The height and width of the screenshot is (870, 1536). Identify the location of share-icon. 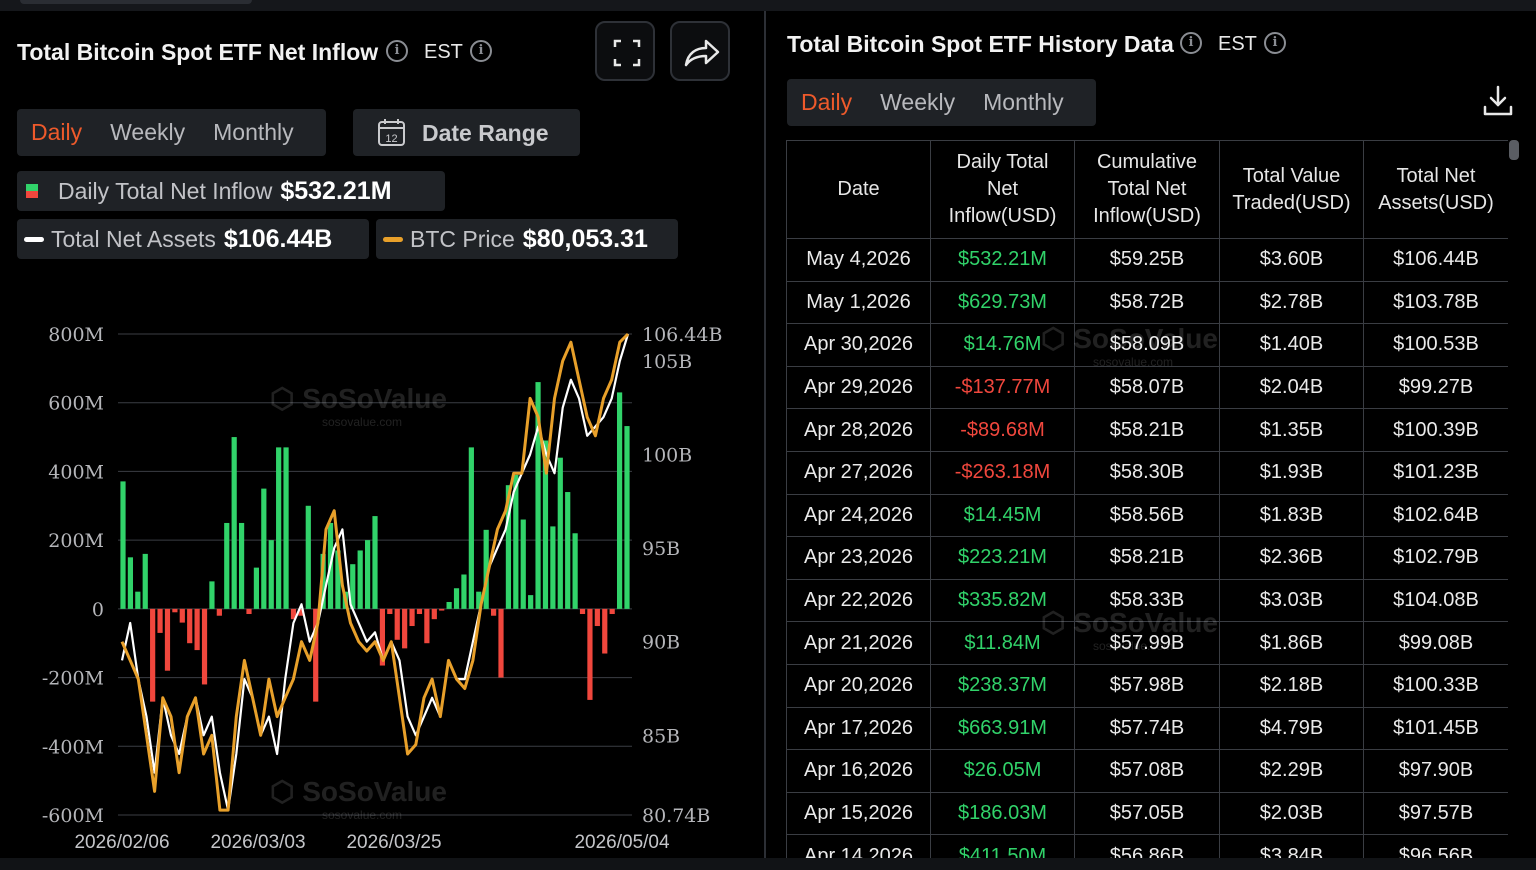
(702, 53).